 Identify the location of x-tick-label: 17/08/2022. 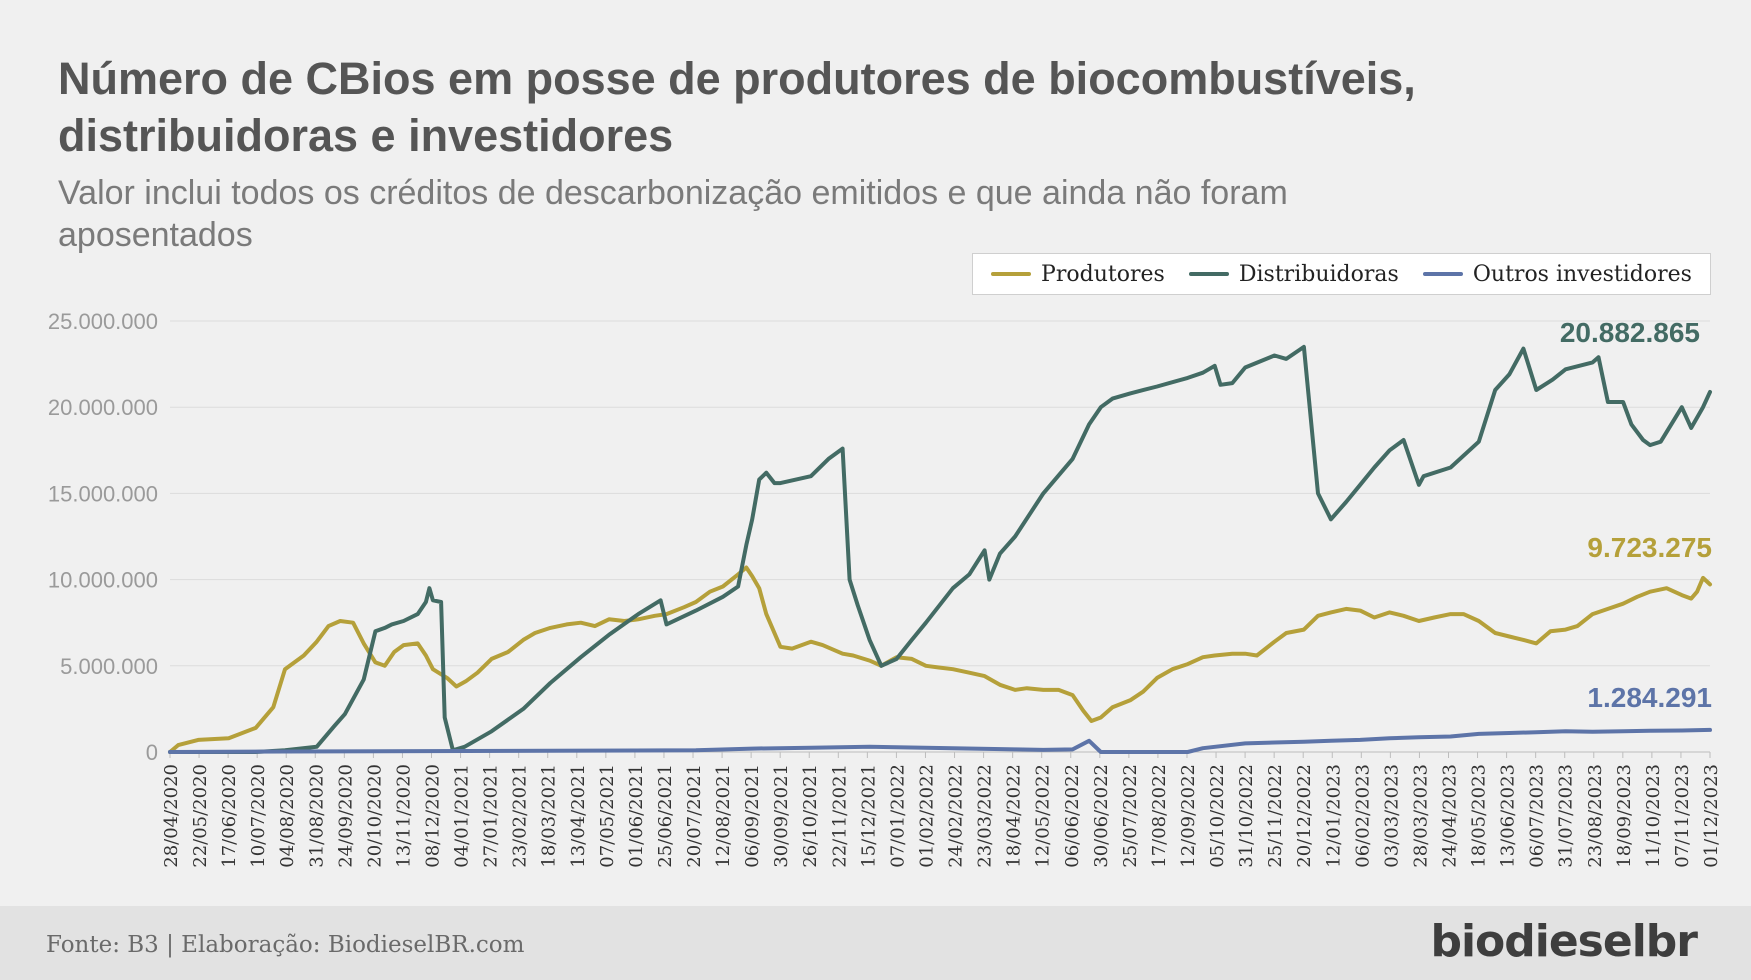
(1159, 816).